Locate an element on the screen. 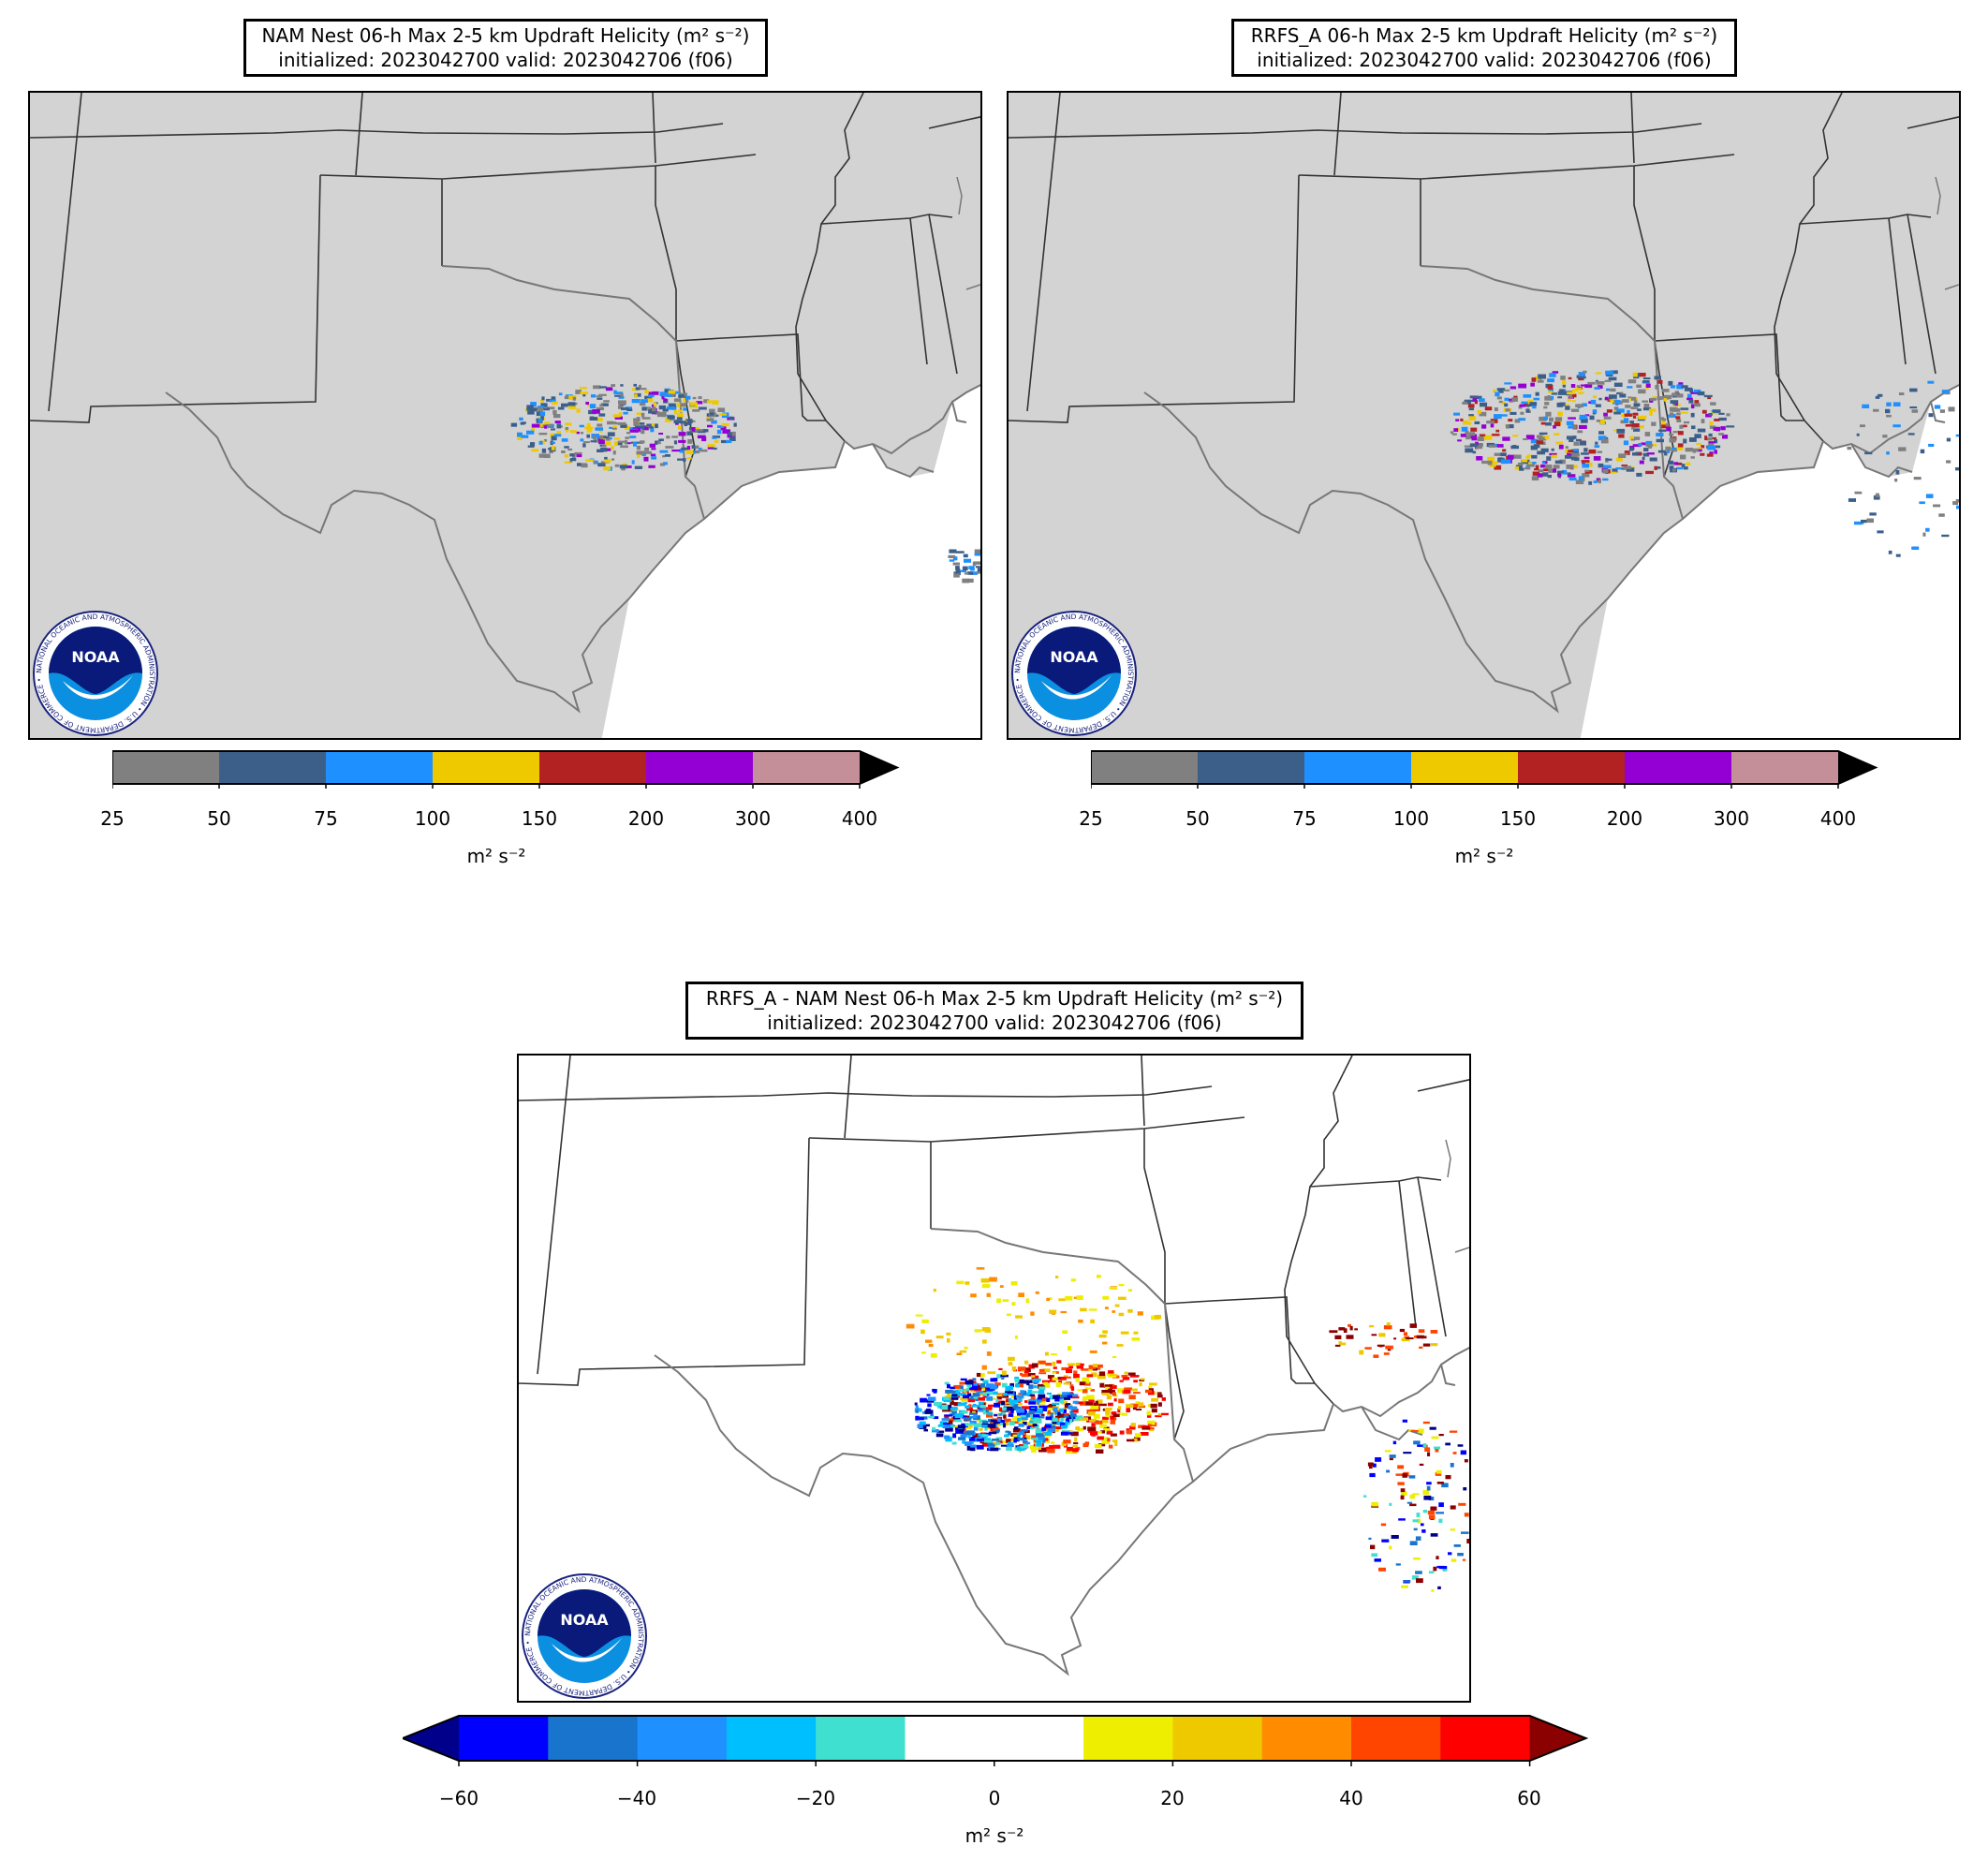 The image size is (1988, 1875). nam-tick-50: 50 is located at coordinates (219, 818).